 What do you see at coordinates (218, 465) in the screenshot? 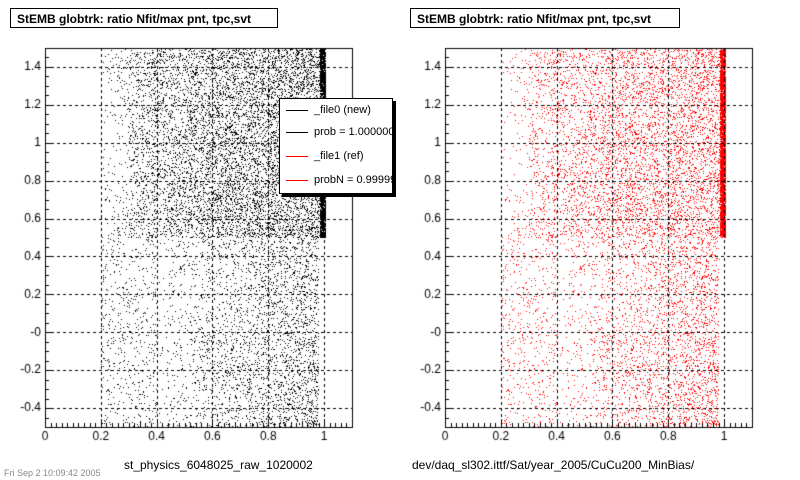
I see `left-x-axis-label: st_physics_6048025_raw_1020002` at bounding box center [218, 465].